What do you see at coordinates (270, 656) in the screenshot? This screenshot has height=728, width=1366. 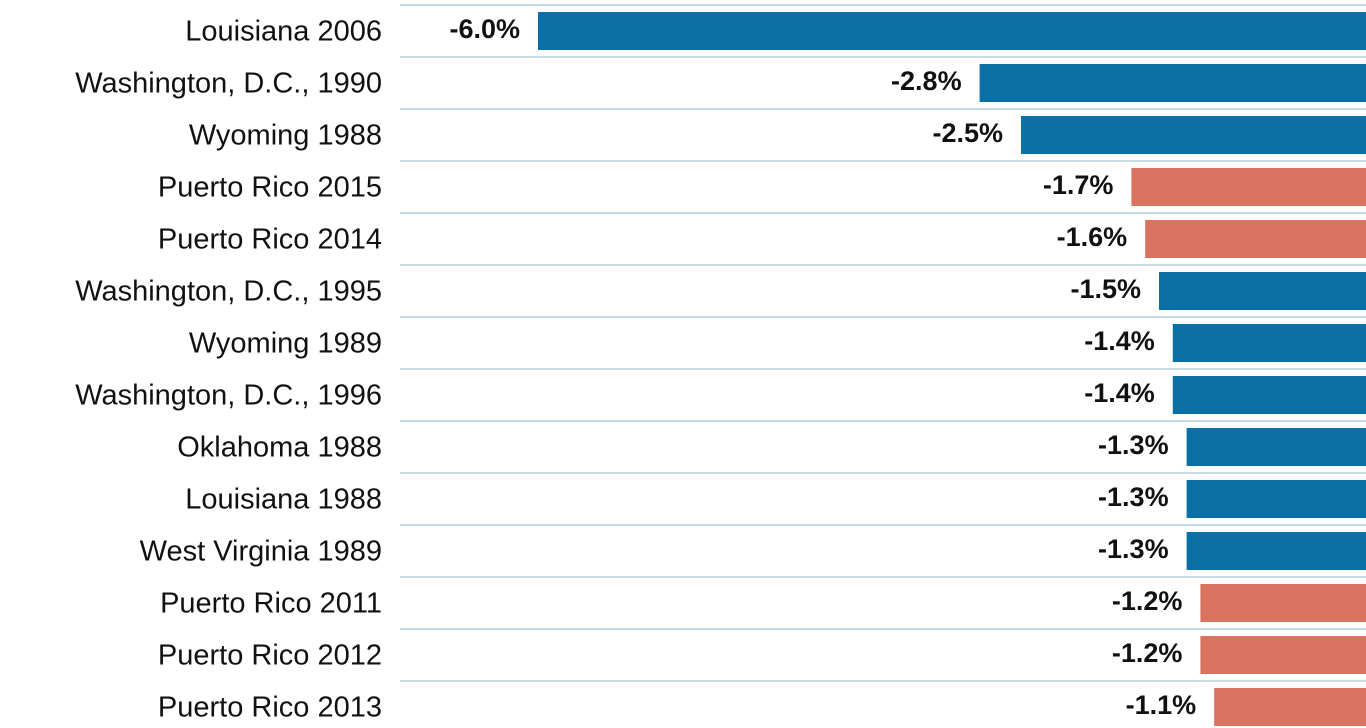 I see `category-label: Puerto Rico 2012` at bounding box center [270, 656].